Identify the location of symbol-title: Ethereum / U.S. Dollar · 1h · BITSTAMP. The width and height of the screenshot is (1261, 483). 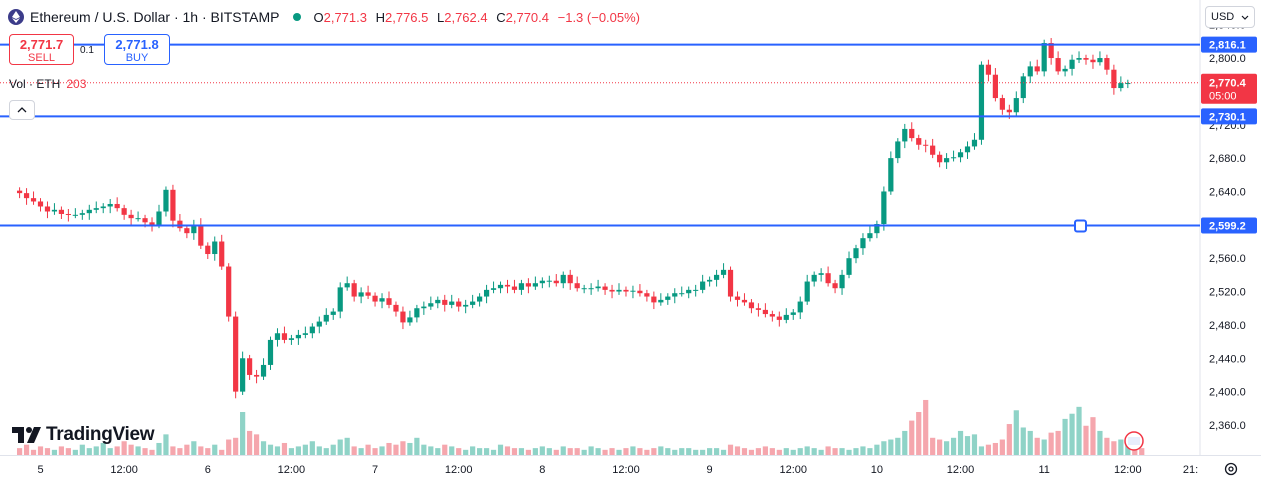
(155, 17).